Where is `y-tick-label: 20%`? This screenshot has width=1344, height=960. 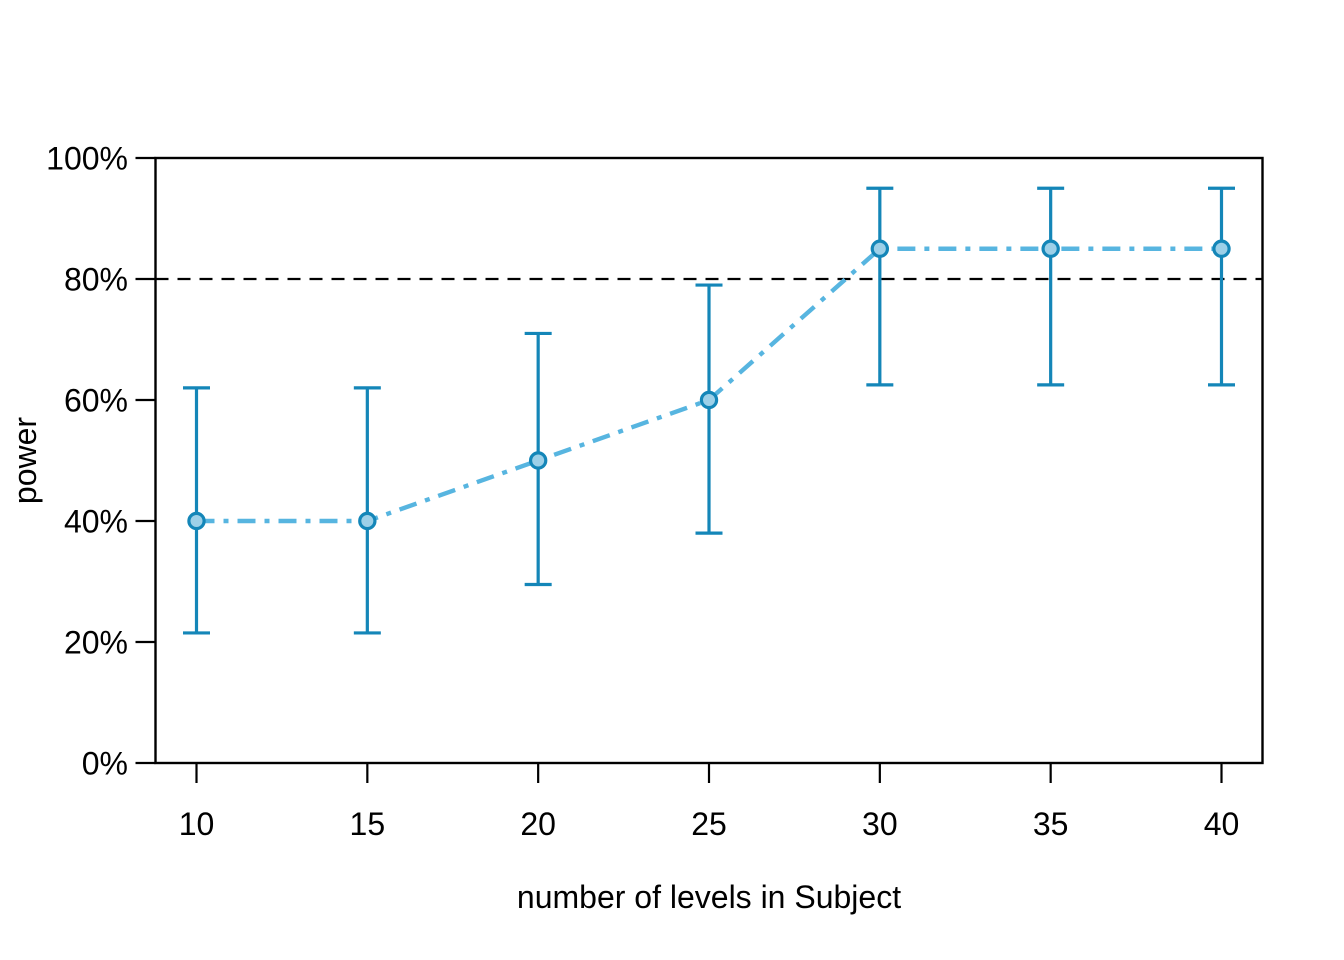
y-tick-label: 20% is located at coordinates (96, 643).